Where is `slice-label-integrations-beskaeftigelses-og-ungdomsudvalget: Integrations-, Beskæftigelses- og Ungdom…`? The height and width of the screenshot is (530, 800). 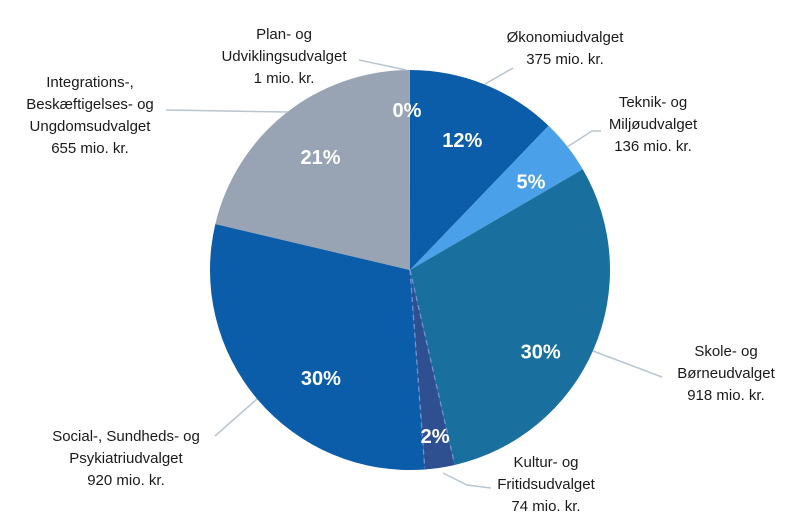 slice-label-integrations-beskaeftigelses-og-ungdomsudvalget: Integrations-, Beskæftigelses- og Ungdom… is located at coordinates (90, 115).